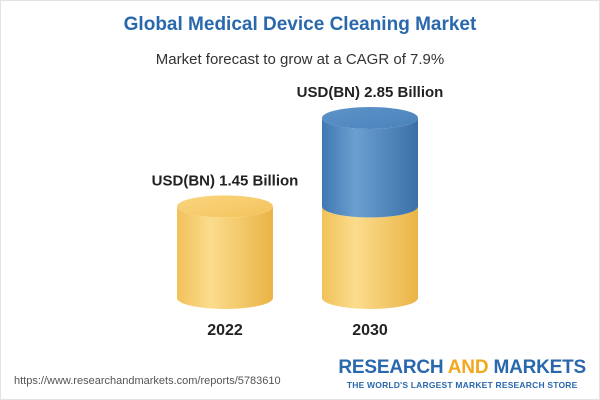 Image resolution: width=600 pixels, height=400 pixels. What do you see at coordinates (300, 24) in the screenshot?
I see `chart-title: Global Medical Device Cleaning Market` at bounding box center [300, 24].